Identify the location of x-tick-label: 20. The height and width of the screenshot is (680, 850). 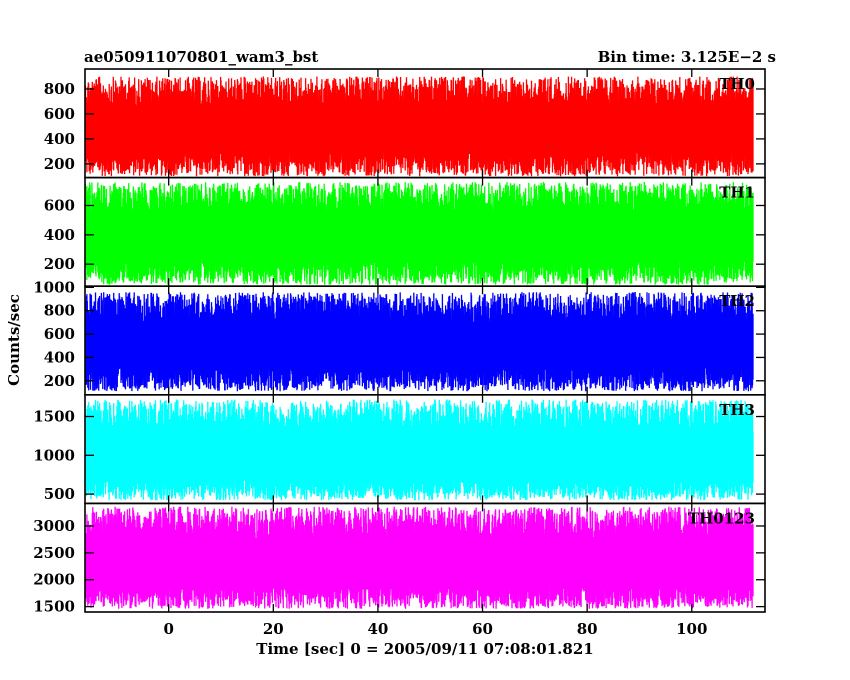
(273, 629).